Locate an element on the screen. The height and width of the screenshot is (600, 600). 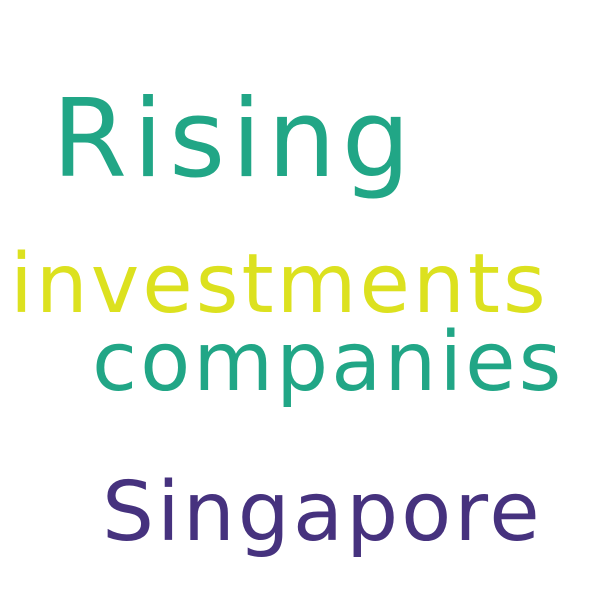
word-rising: Rising is located at coordinates (234, 139).